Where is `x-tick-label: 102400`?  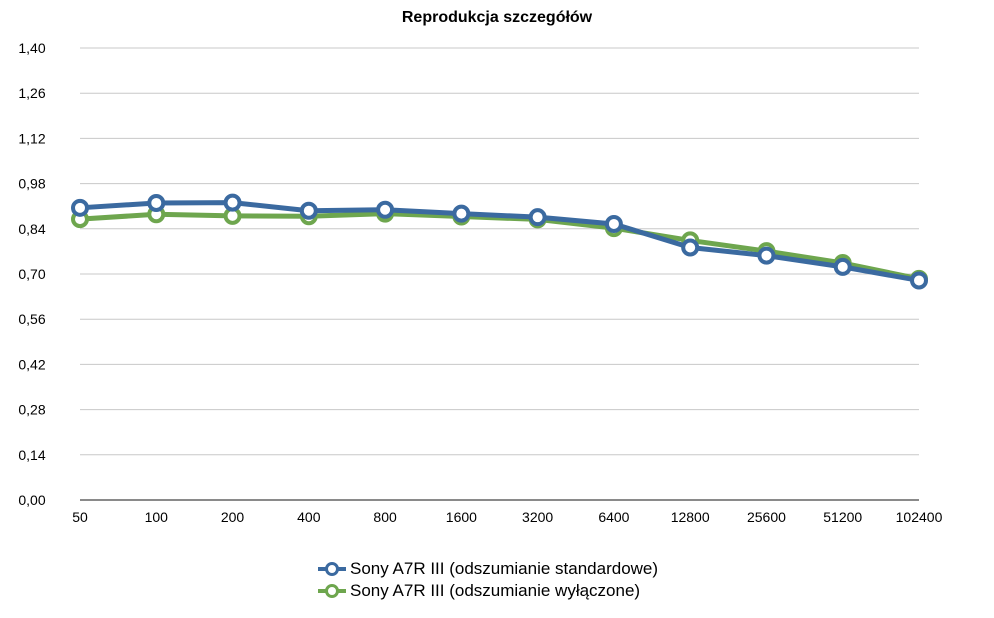
x-tick-label: 102400 is located at coordinates (919, 517).